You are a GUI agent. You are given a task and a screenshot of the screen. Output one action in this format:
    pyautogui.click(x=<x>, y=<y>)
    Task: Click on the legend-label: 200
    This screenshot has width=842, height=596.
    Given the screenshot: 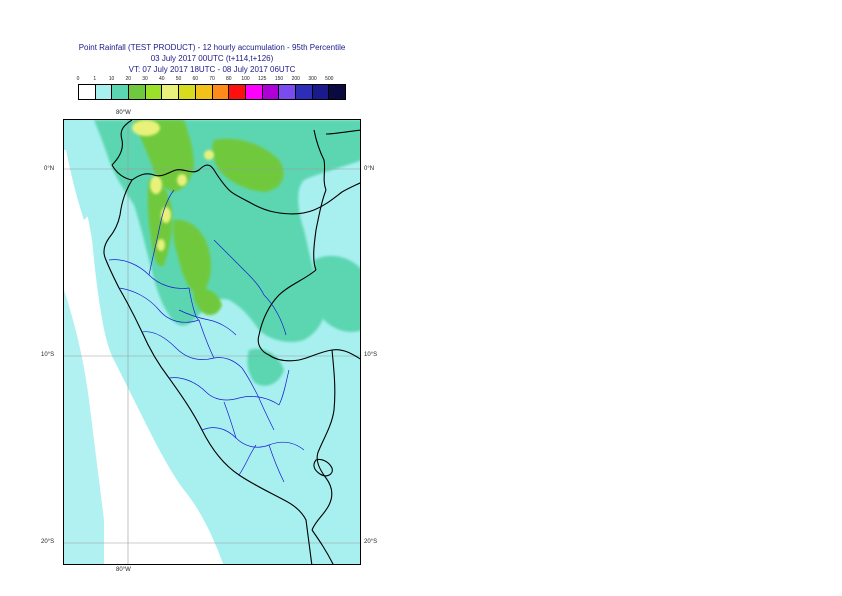 What is the action you would take?
    pyautogui.click(x=295, y=79)
    